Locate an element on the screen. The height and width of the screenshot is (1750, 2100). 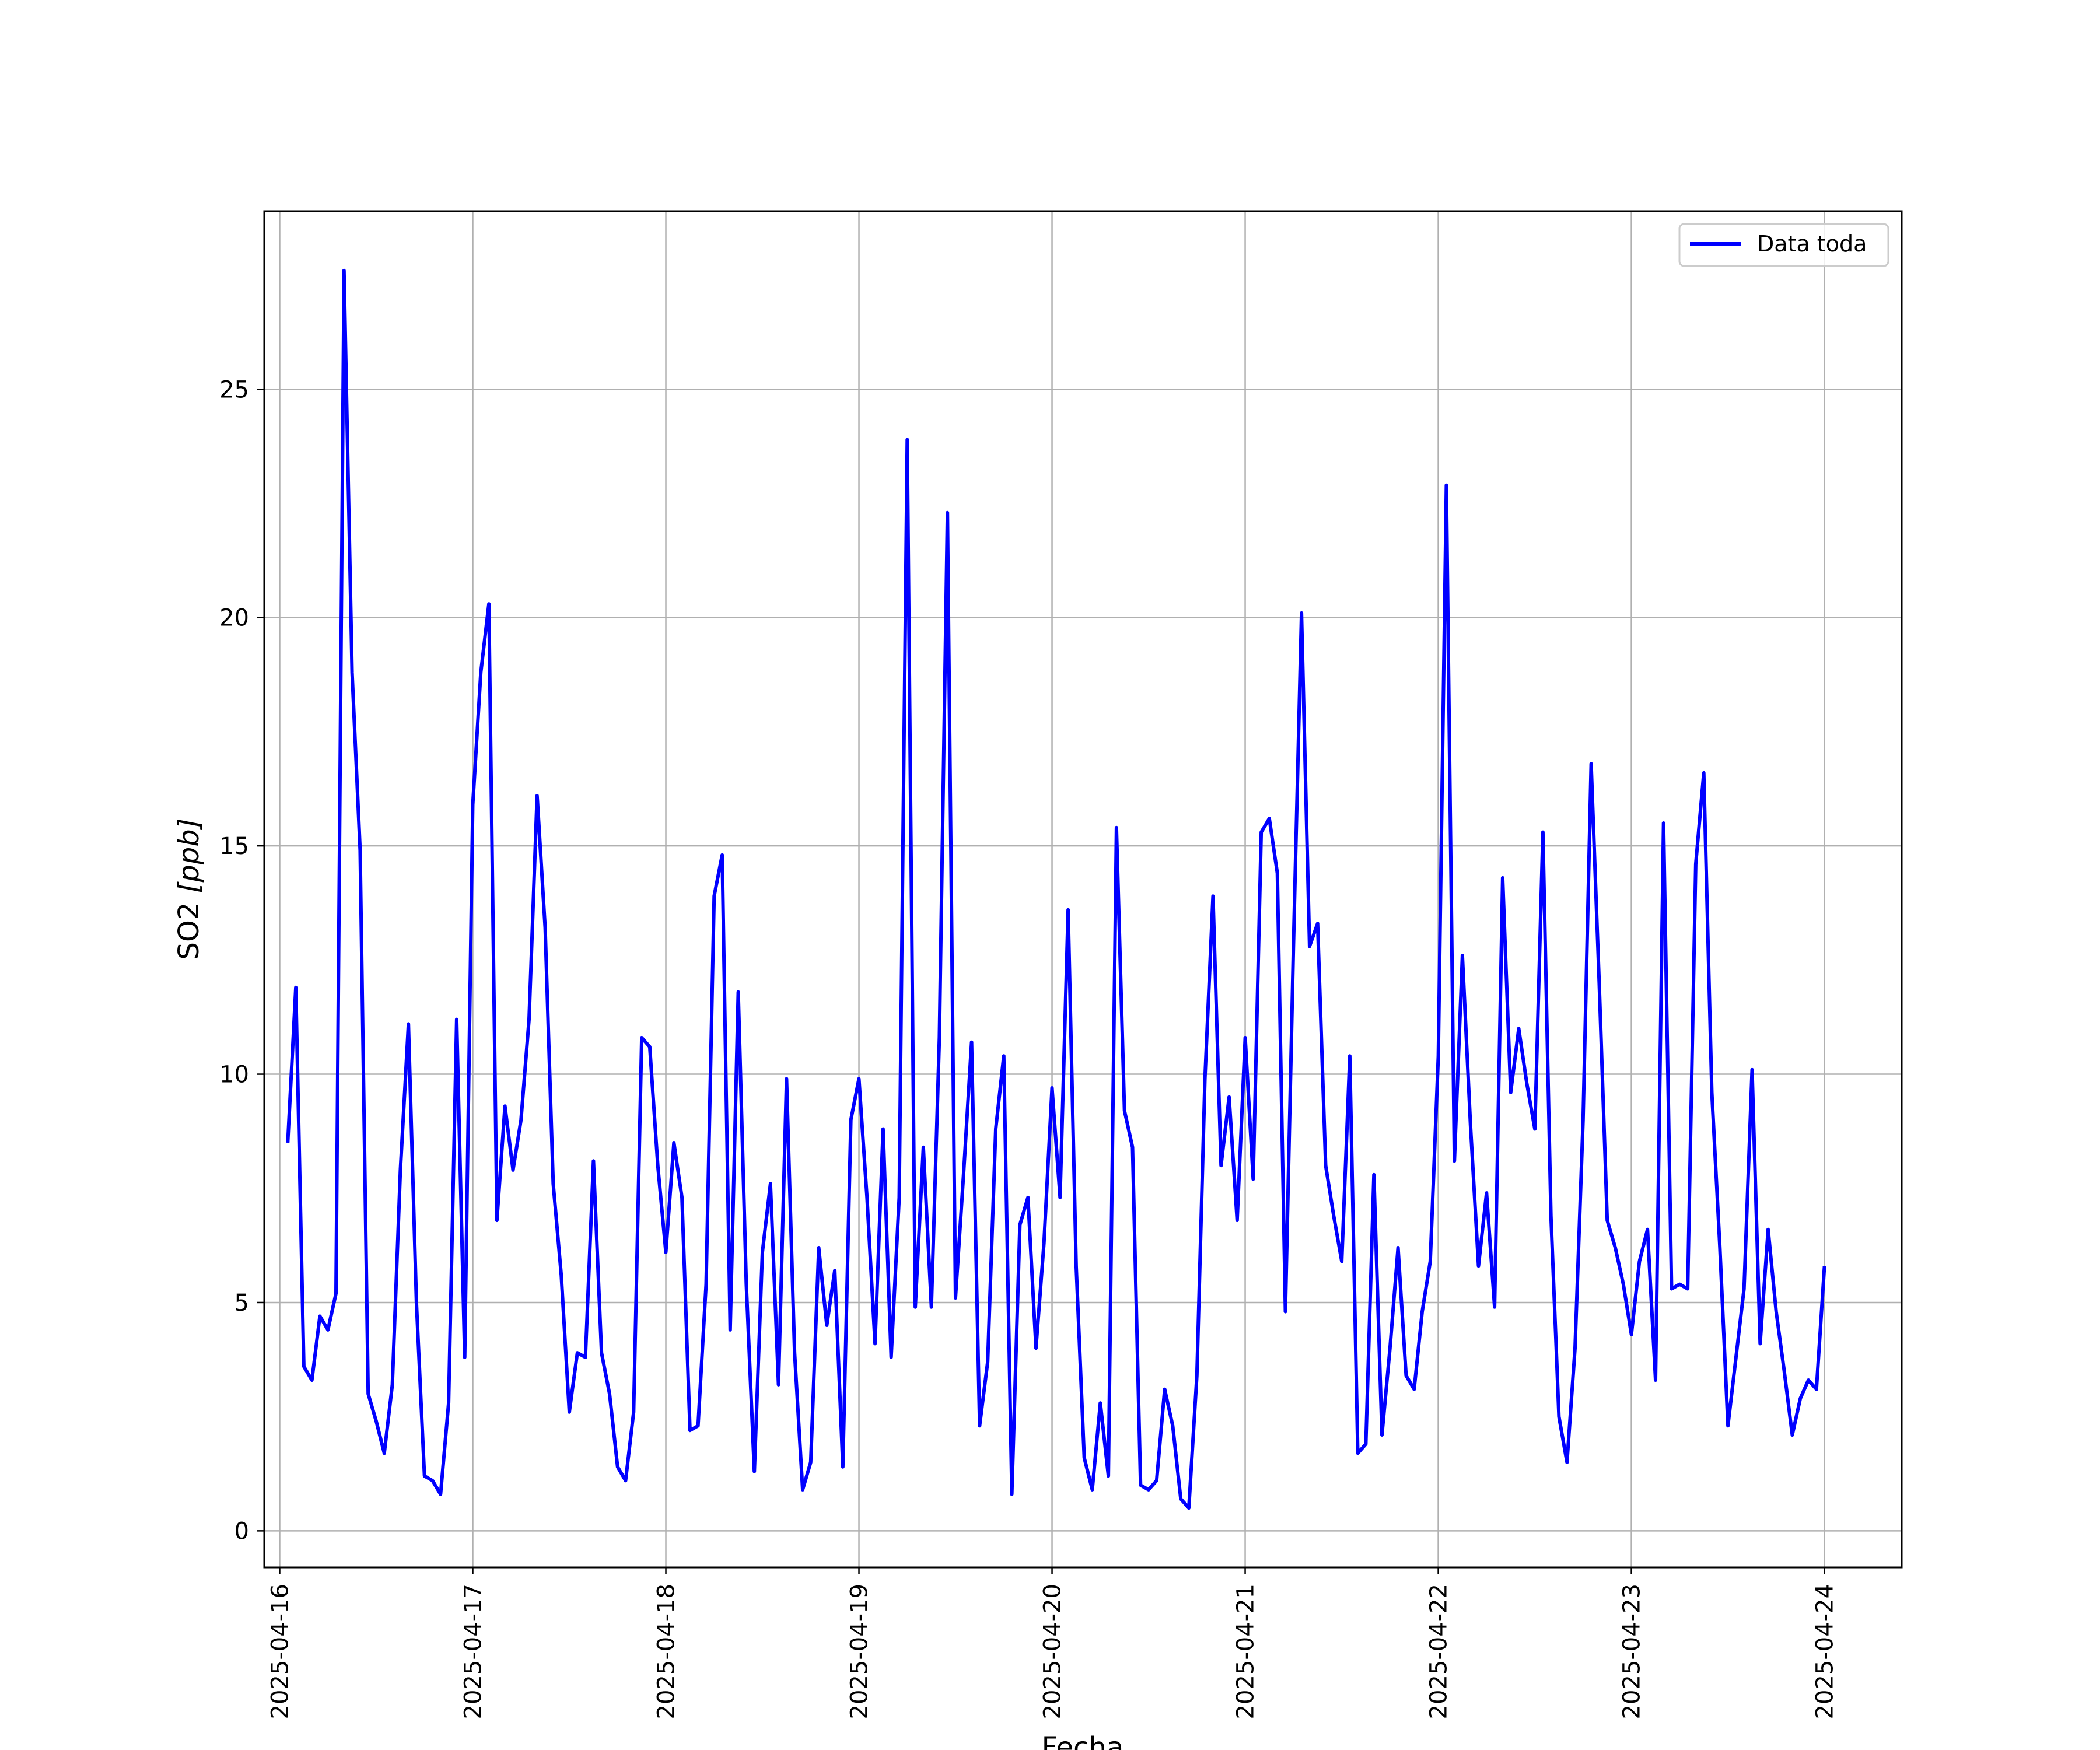
x-tick-label: 2025-04-22 is located at coordinates (1439, 1651).